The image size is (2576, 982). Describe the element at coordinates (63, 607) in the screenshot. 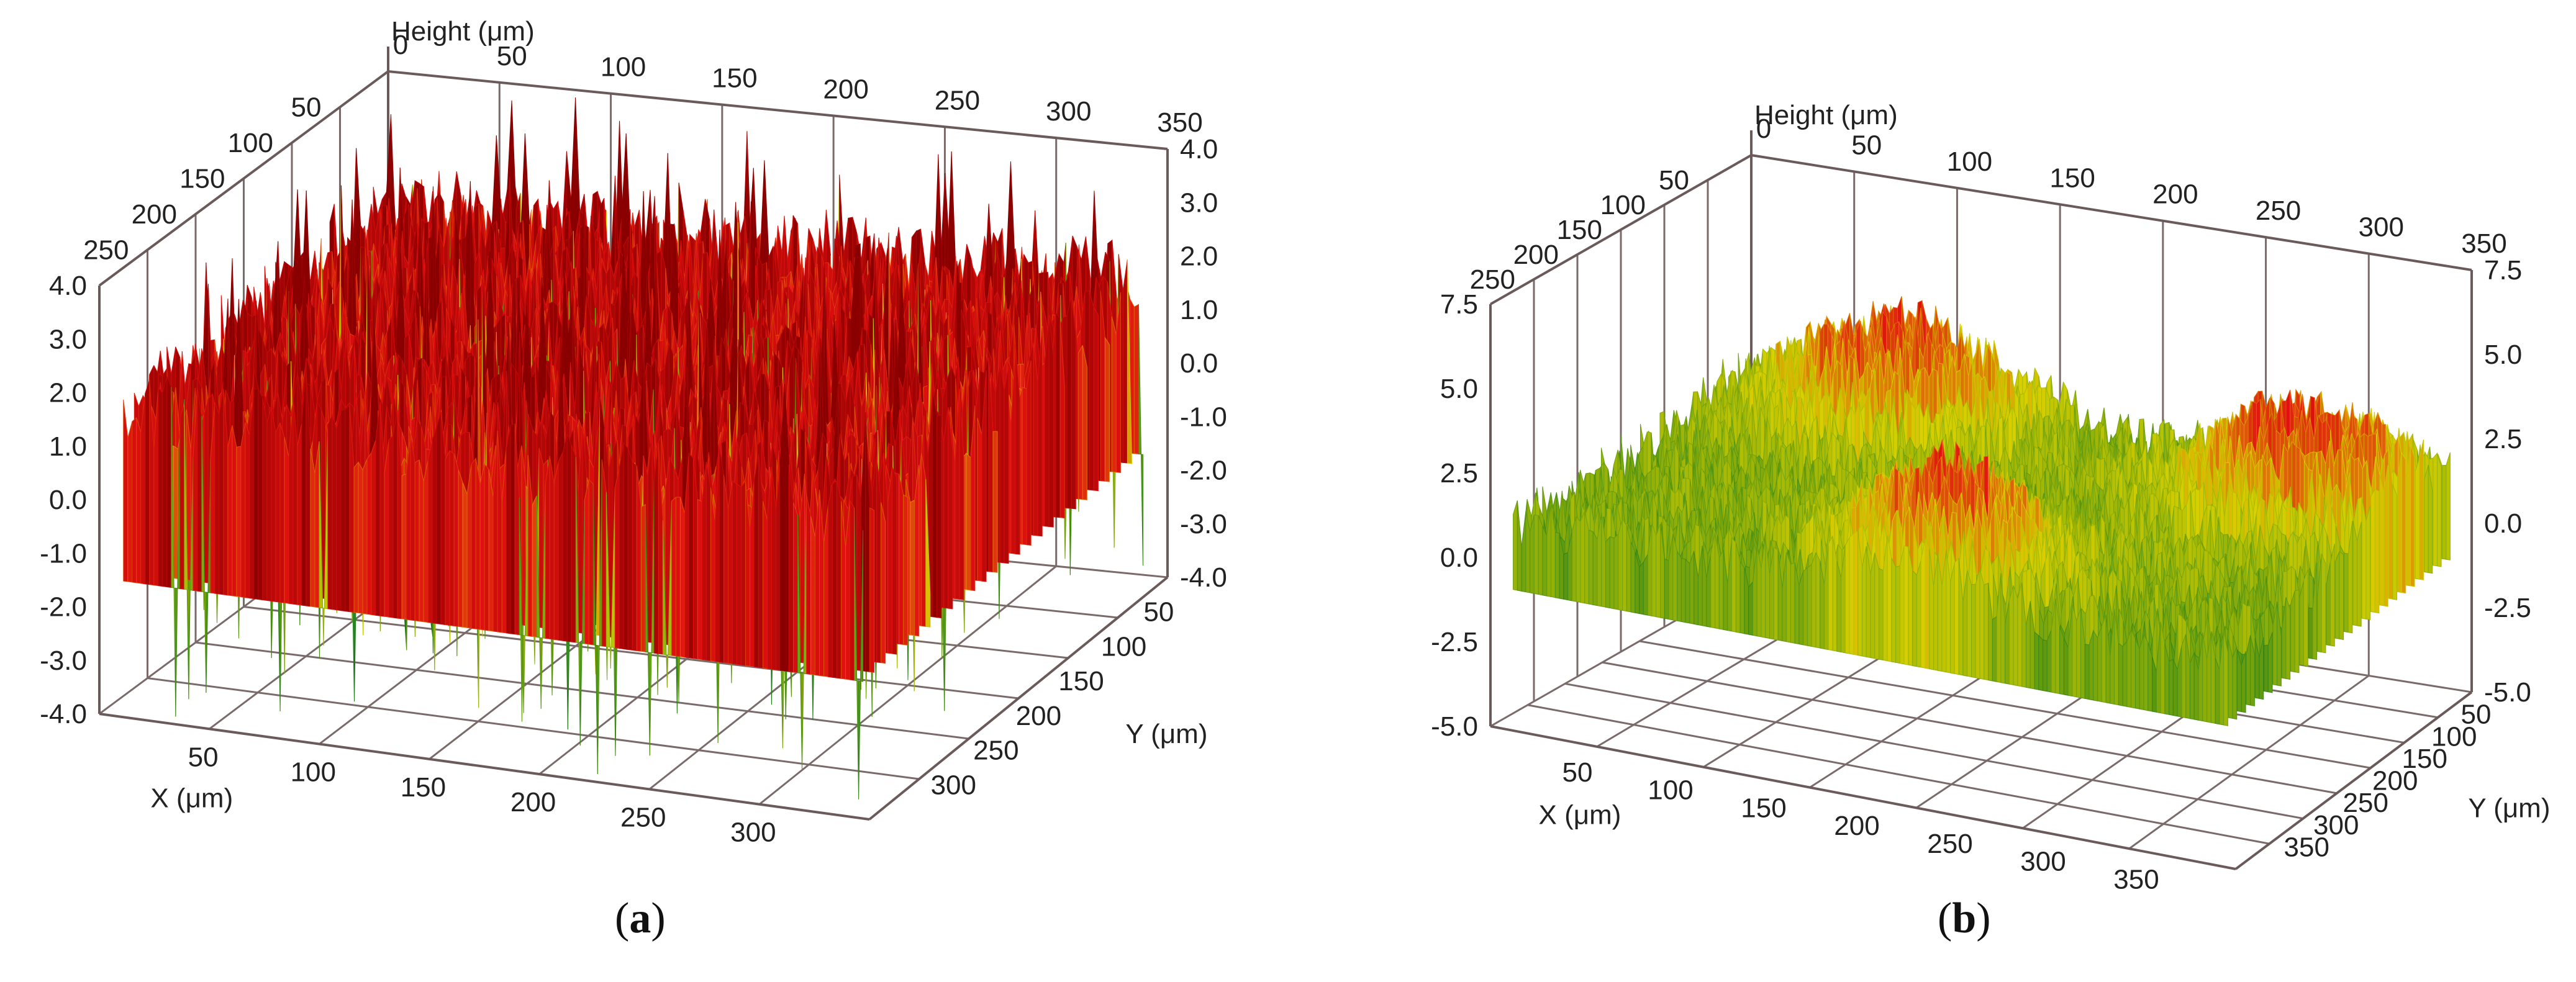

I see `z-tick-left-label: -2.0` at that location.